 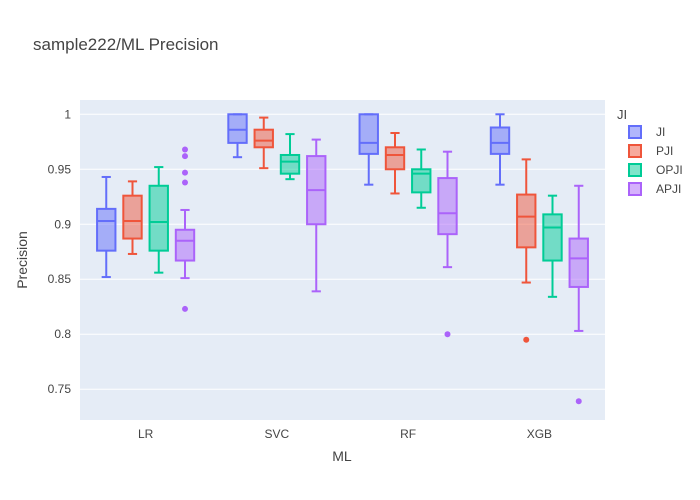 I want to click on box-pji-rf, so click(x=395, y=163).